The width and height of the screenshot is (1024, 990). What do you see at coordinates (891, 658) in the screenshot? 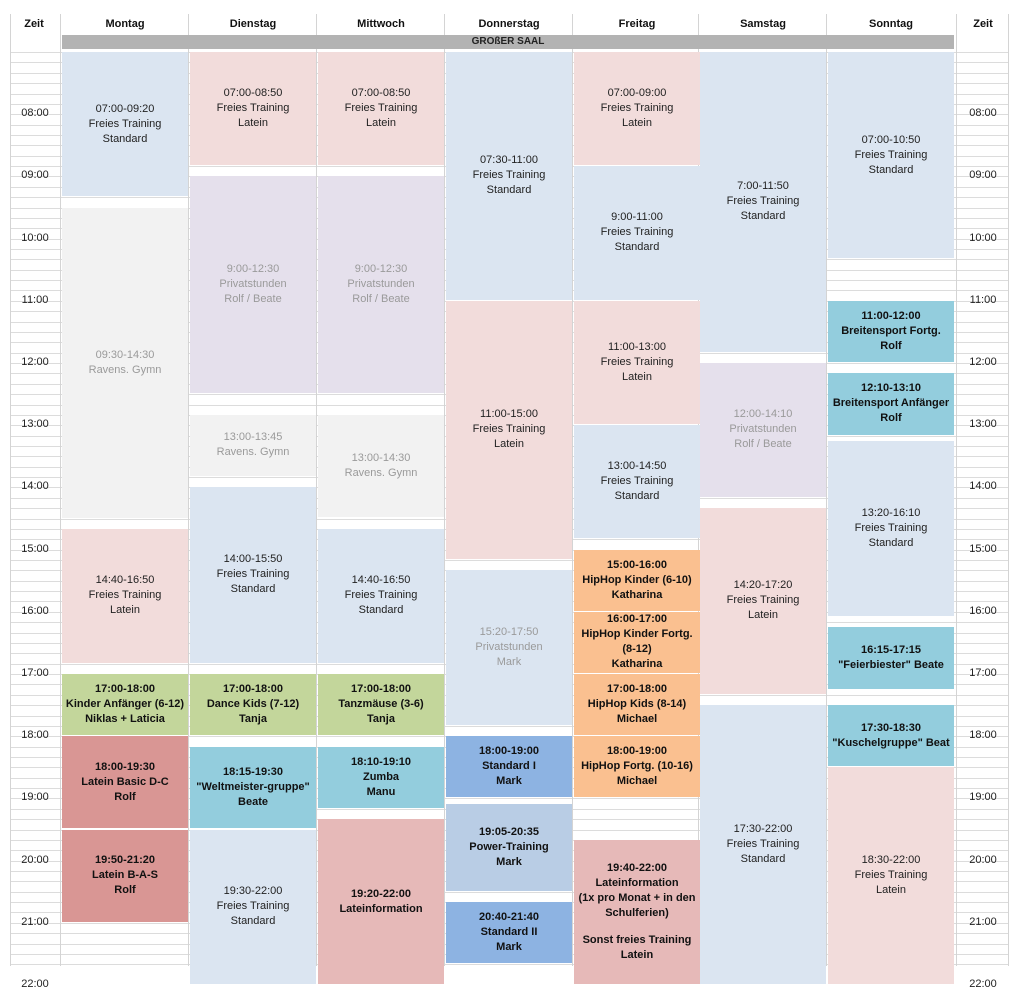
I see `event-block: 16:15-17:15 "Feierbiester" Beate` at bounding box center [891, 658].